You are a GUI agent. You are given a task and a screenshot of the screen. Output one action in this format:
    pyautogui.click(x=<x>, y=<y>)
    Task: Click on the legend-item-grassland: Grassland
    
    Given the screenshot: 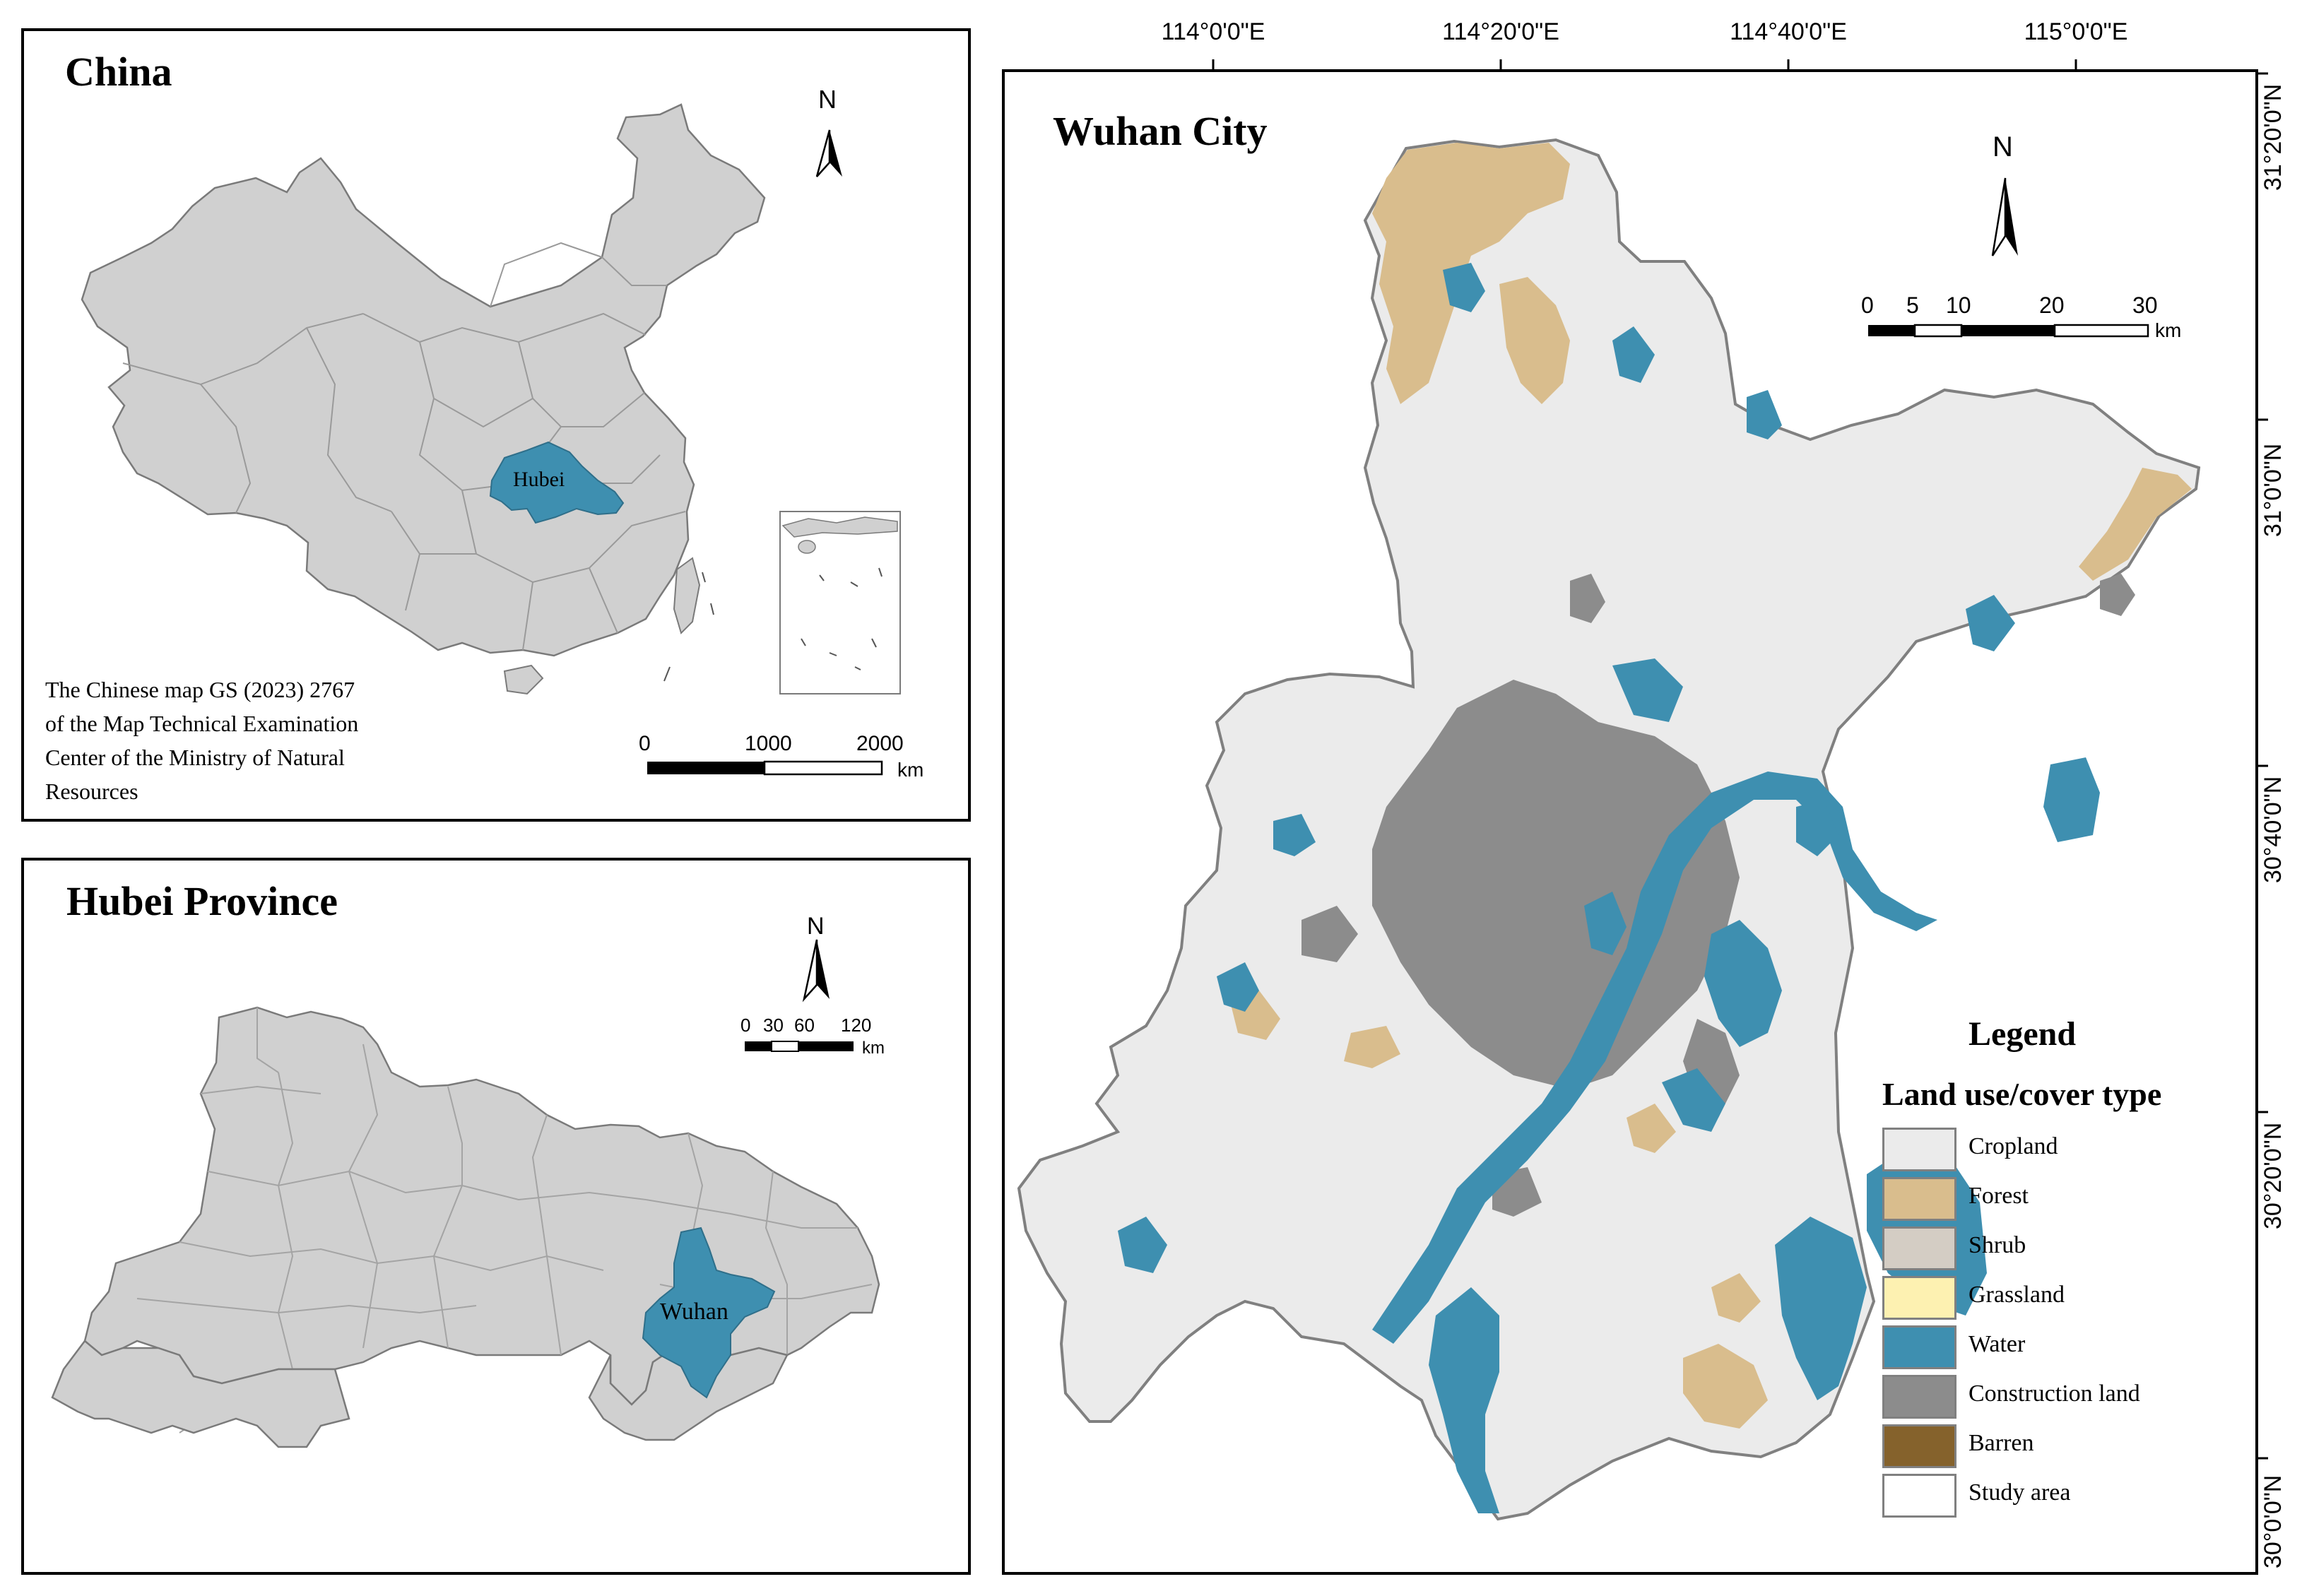 What is the action you would take?
    pyautogui.click(x=2066, y=1301)
    